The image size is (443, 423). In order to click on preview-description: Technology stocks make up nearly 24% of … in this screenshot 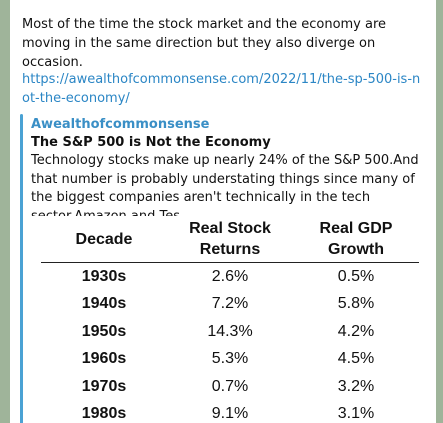, I will do `click(225, 188)`.